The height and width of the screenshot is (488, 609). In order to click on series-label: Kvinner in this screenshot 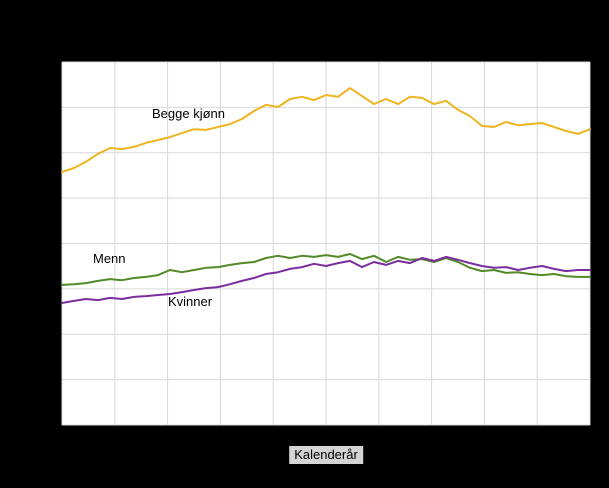, I will do `click(190, 301)`.